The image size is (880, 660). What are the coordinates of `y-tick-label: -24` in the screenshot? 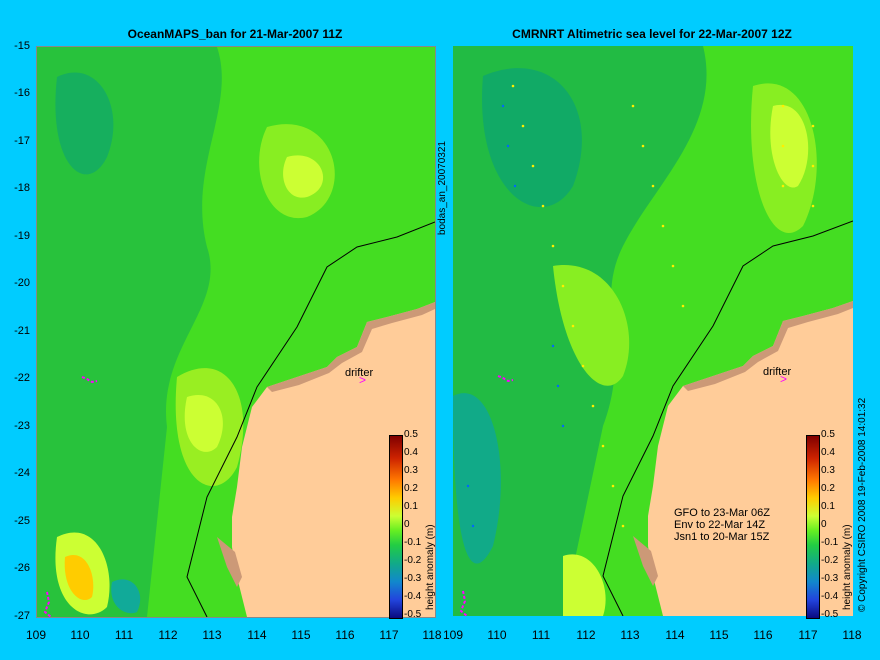 It's located at (22, 473).